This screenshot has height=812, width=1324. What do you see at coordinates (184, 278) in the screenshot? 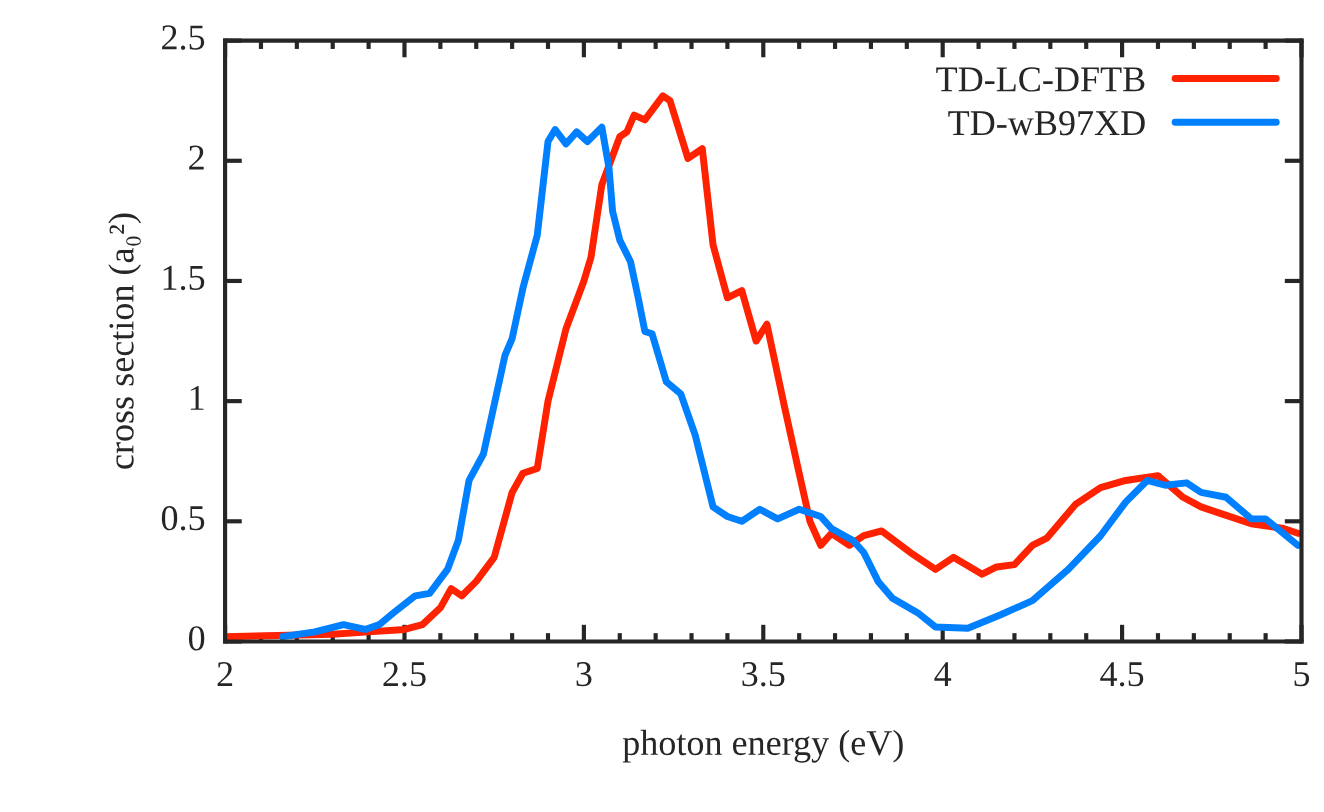
I see `y-tick-label: 1.5` at bounding box center [184, 278].